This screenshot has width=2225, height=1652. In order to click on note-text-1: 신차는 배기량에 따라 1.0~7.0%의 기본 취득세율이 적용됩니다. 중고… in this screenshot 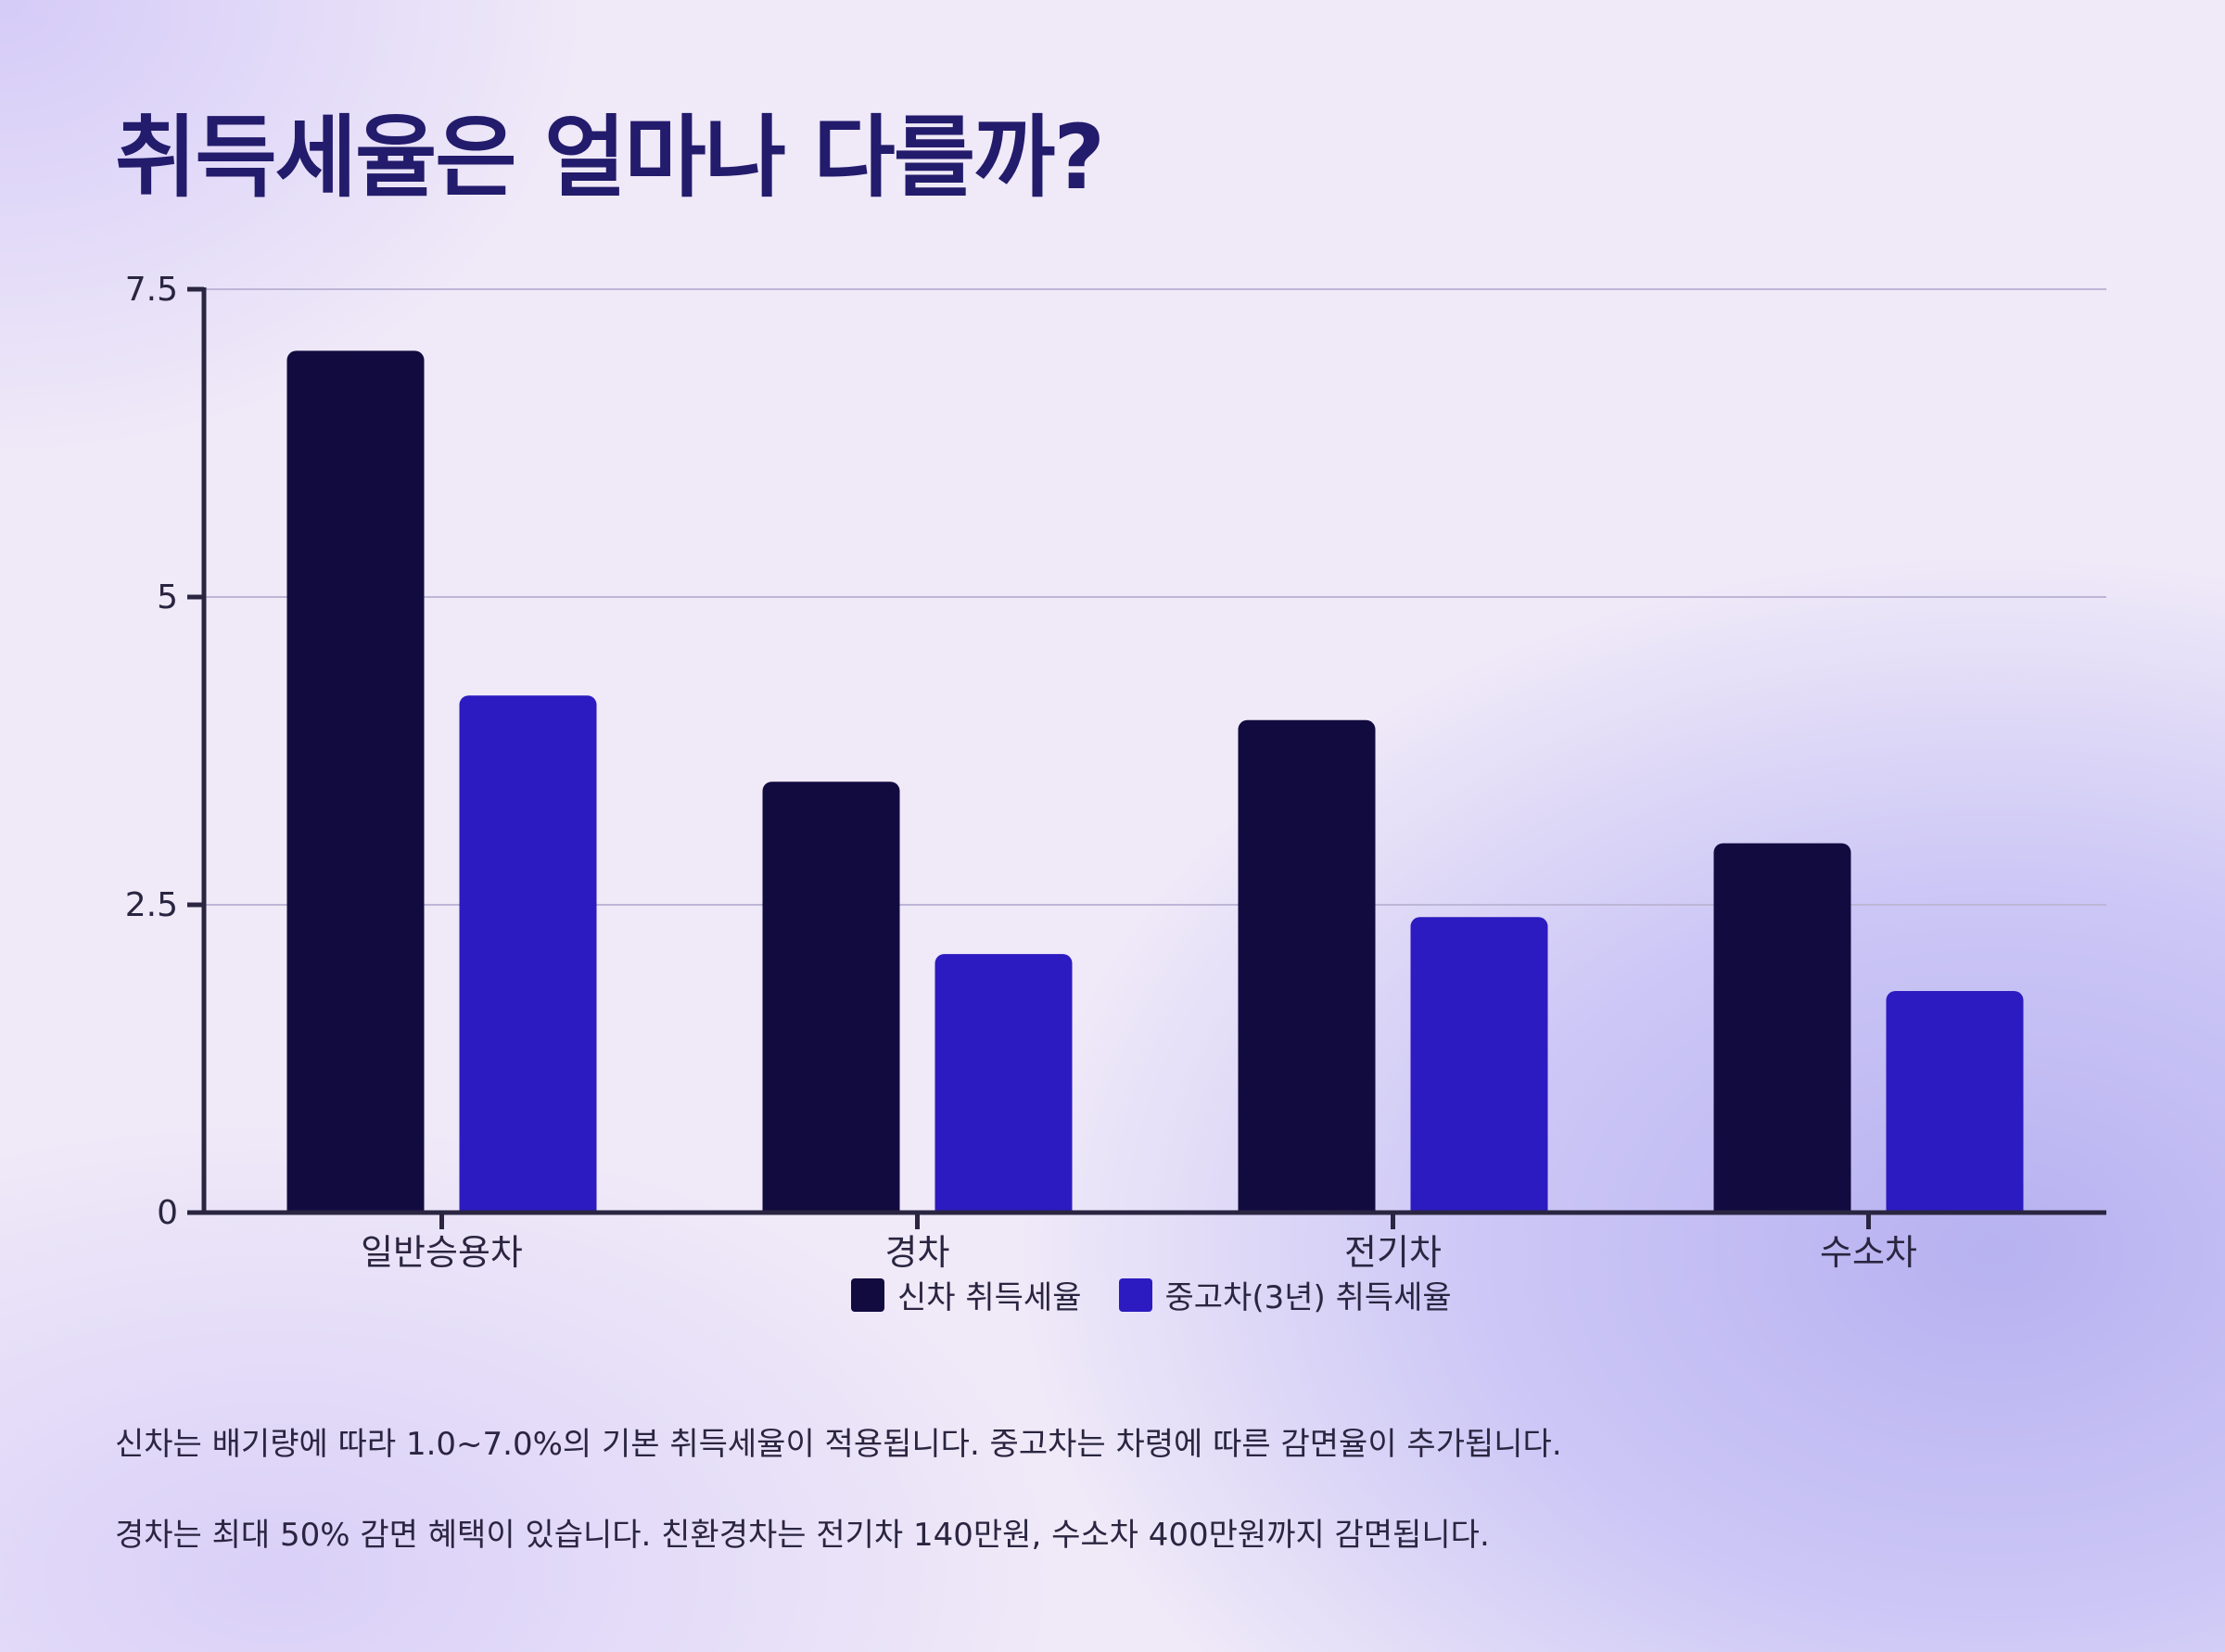, I will do `click(838, 1444)`.